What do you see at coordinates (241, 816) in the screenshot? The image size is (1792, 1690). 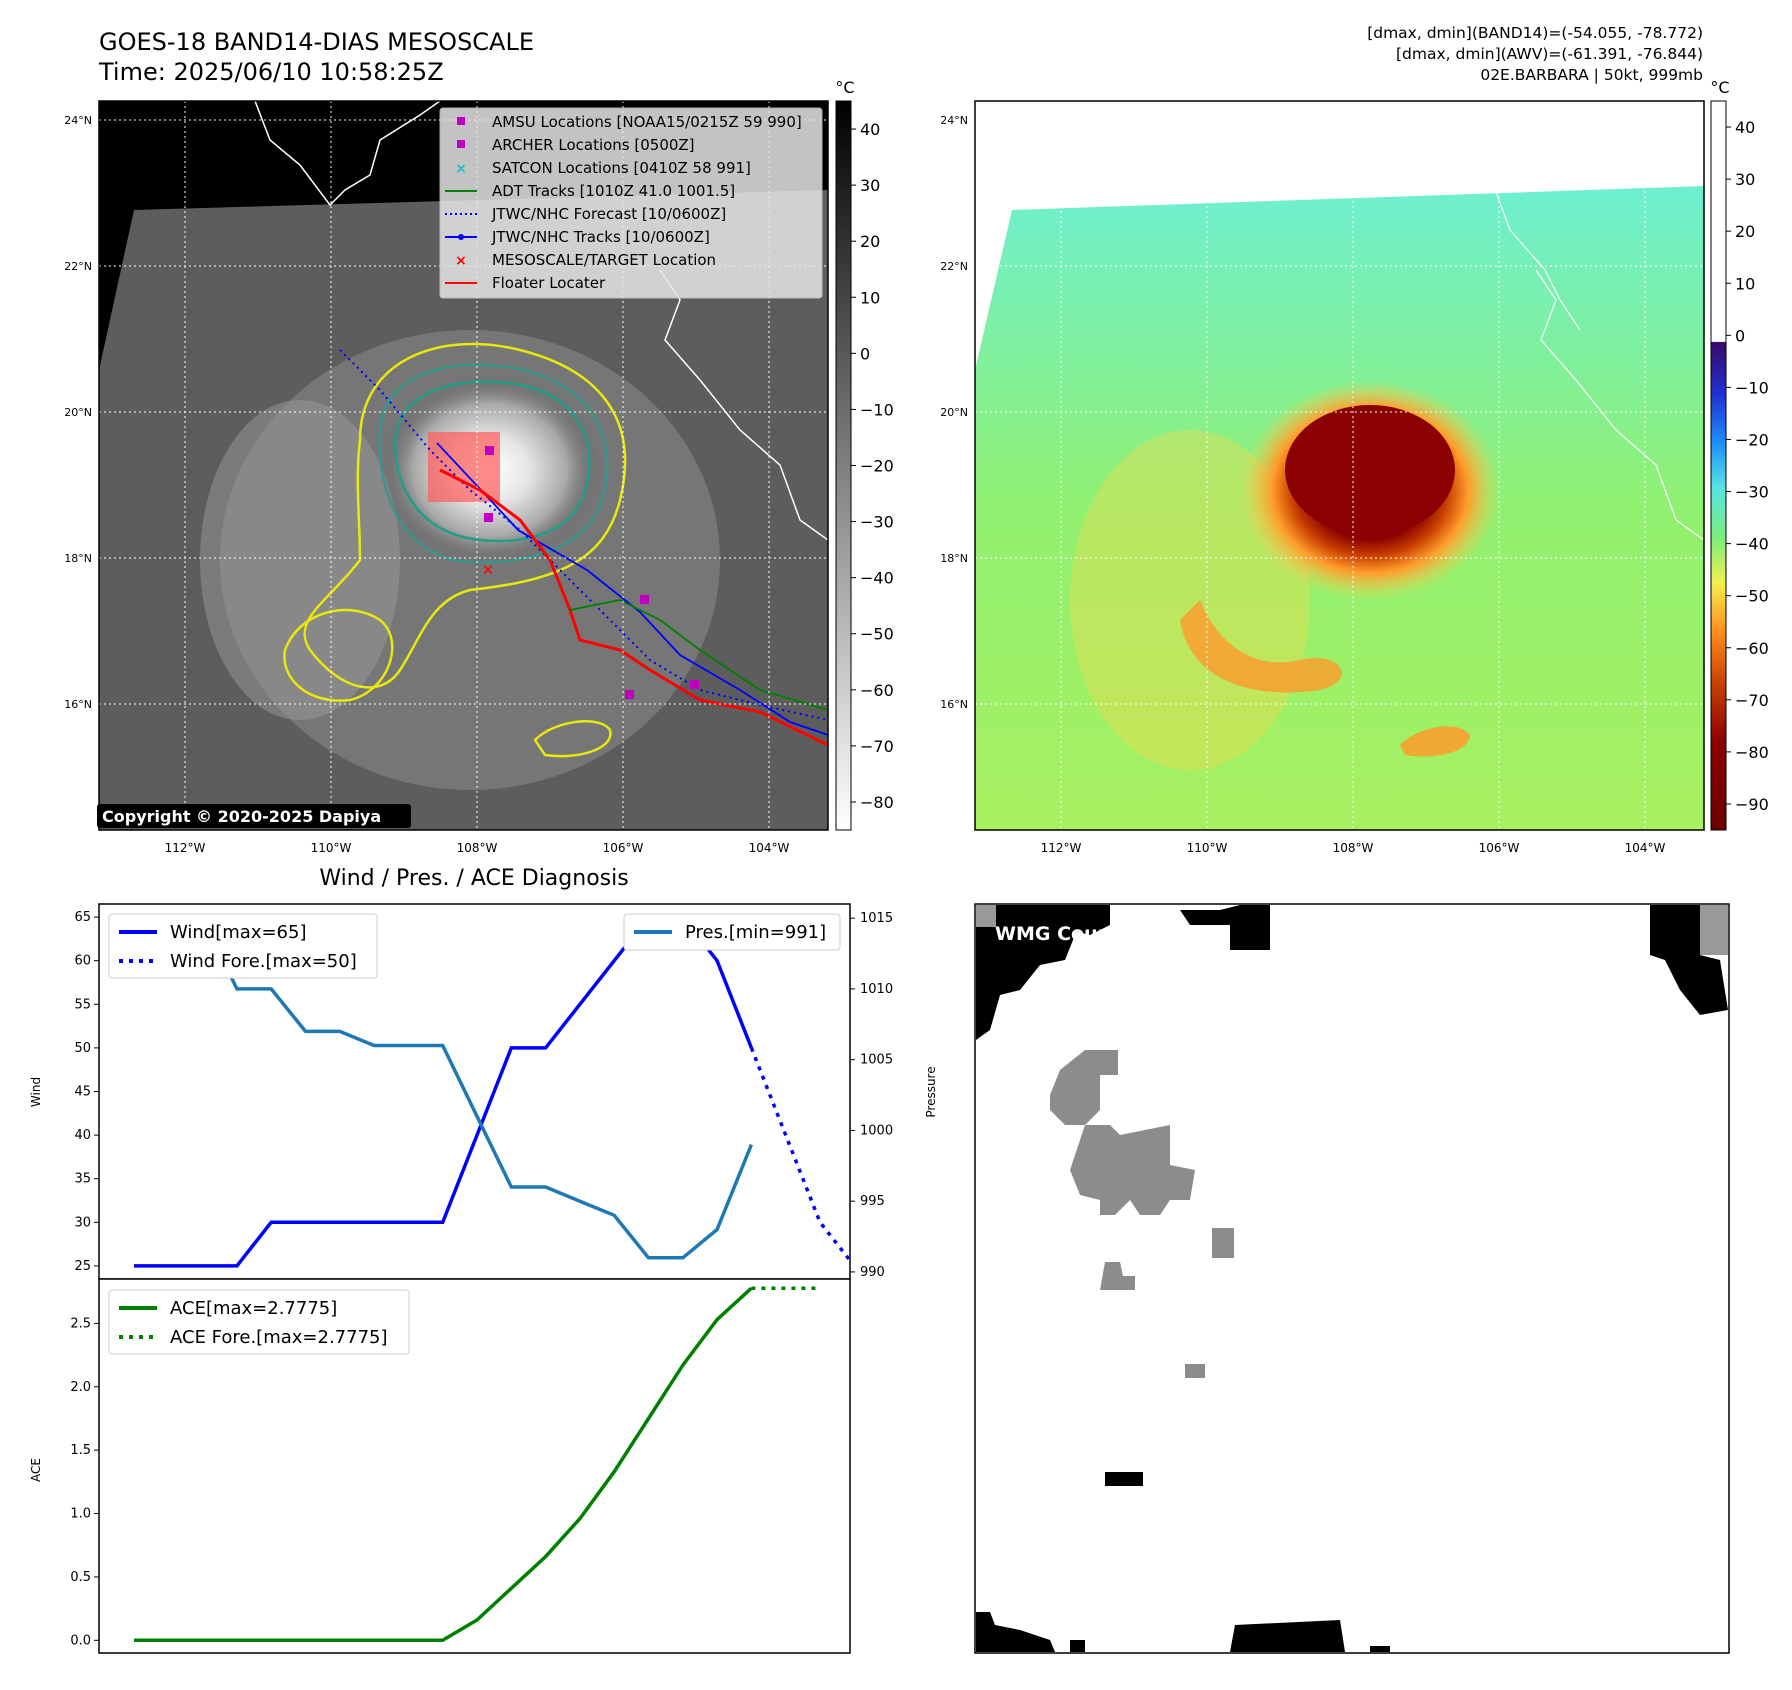 I see `copyright-text: Copyright © 2020-2025 Dapiya` at bounding box center [241, 816].